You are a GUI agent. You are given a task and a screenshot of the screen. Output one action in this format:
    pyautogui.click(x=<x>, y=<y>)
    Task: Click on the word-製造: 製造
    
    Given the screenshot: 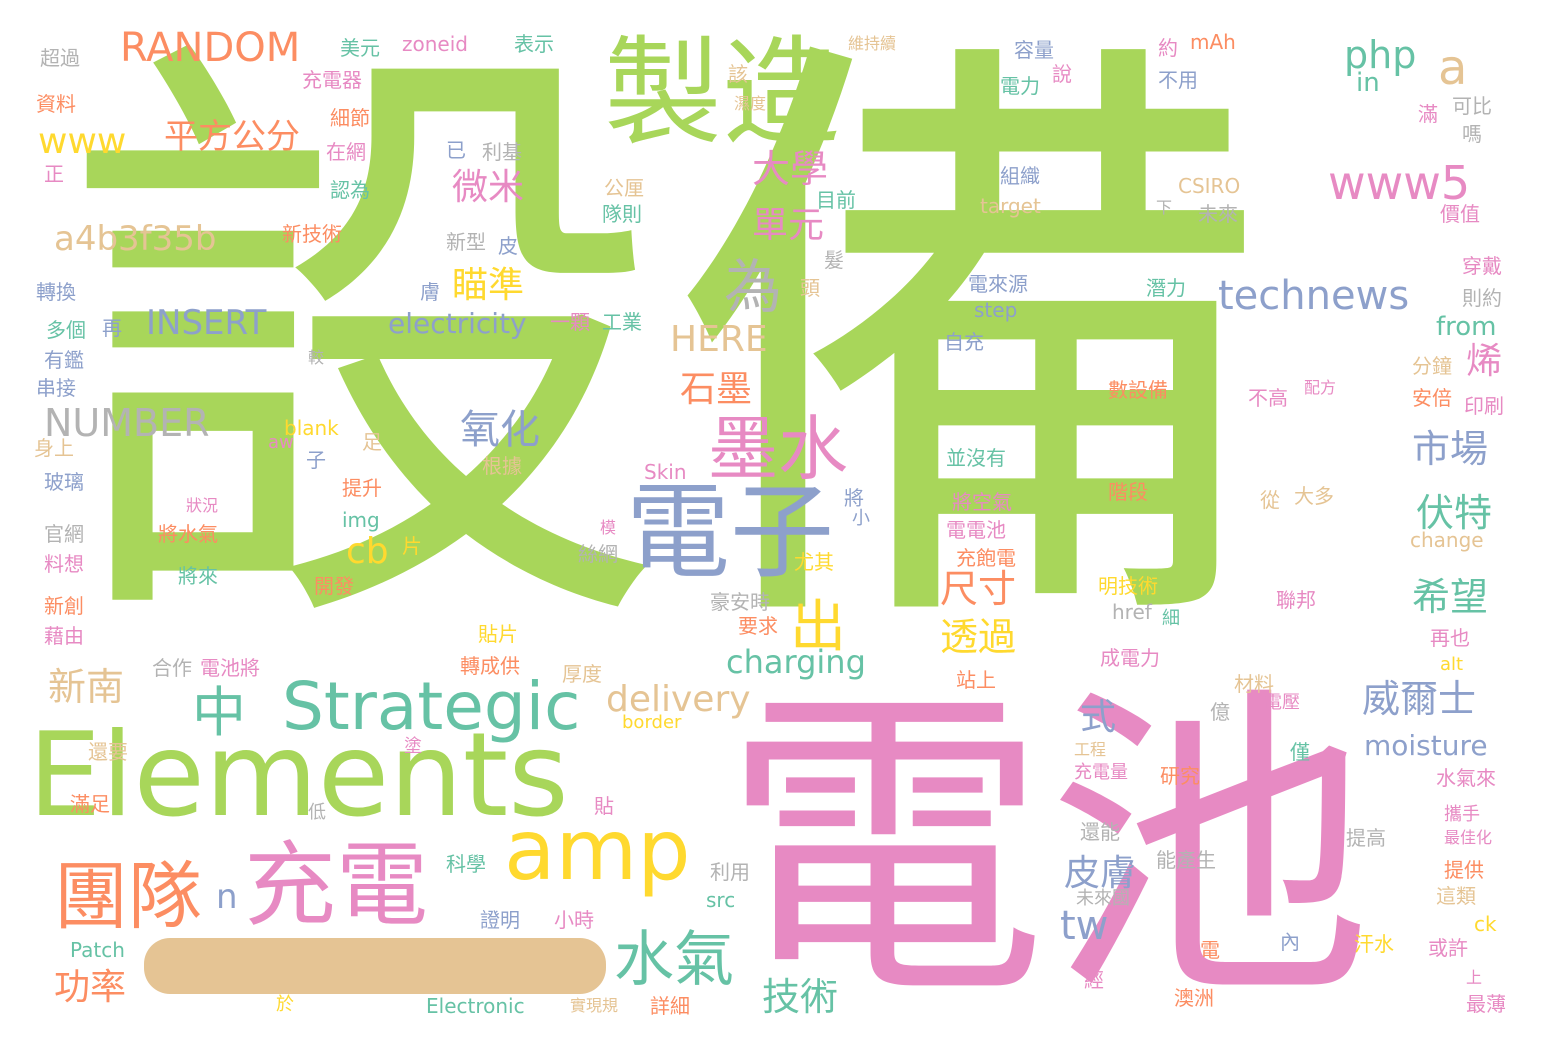 What is the action you would take?
    pyautogui.click(x=722, y=93)
    